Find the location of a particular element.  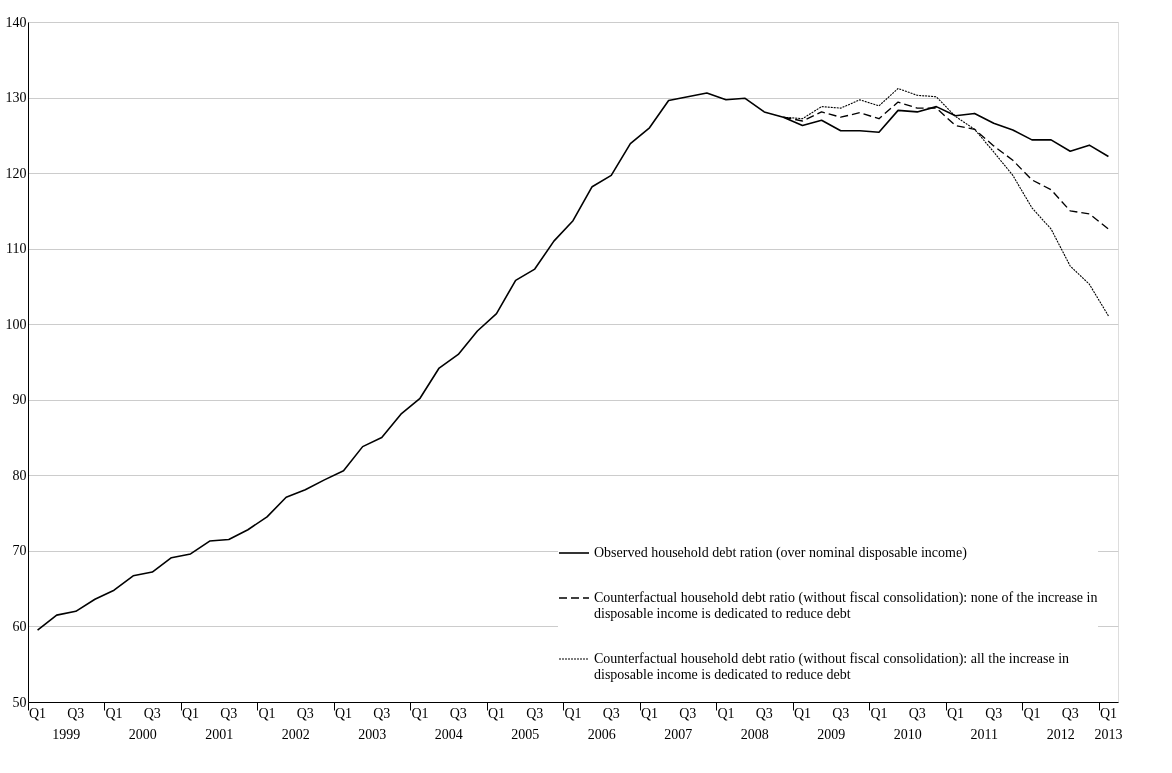

text: 2005 is located at coordinates (525, 734).